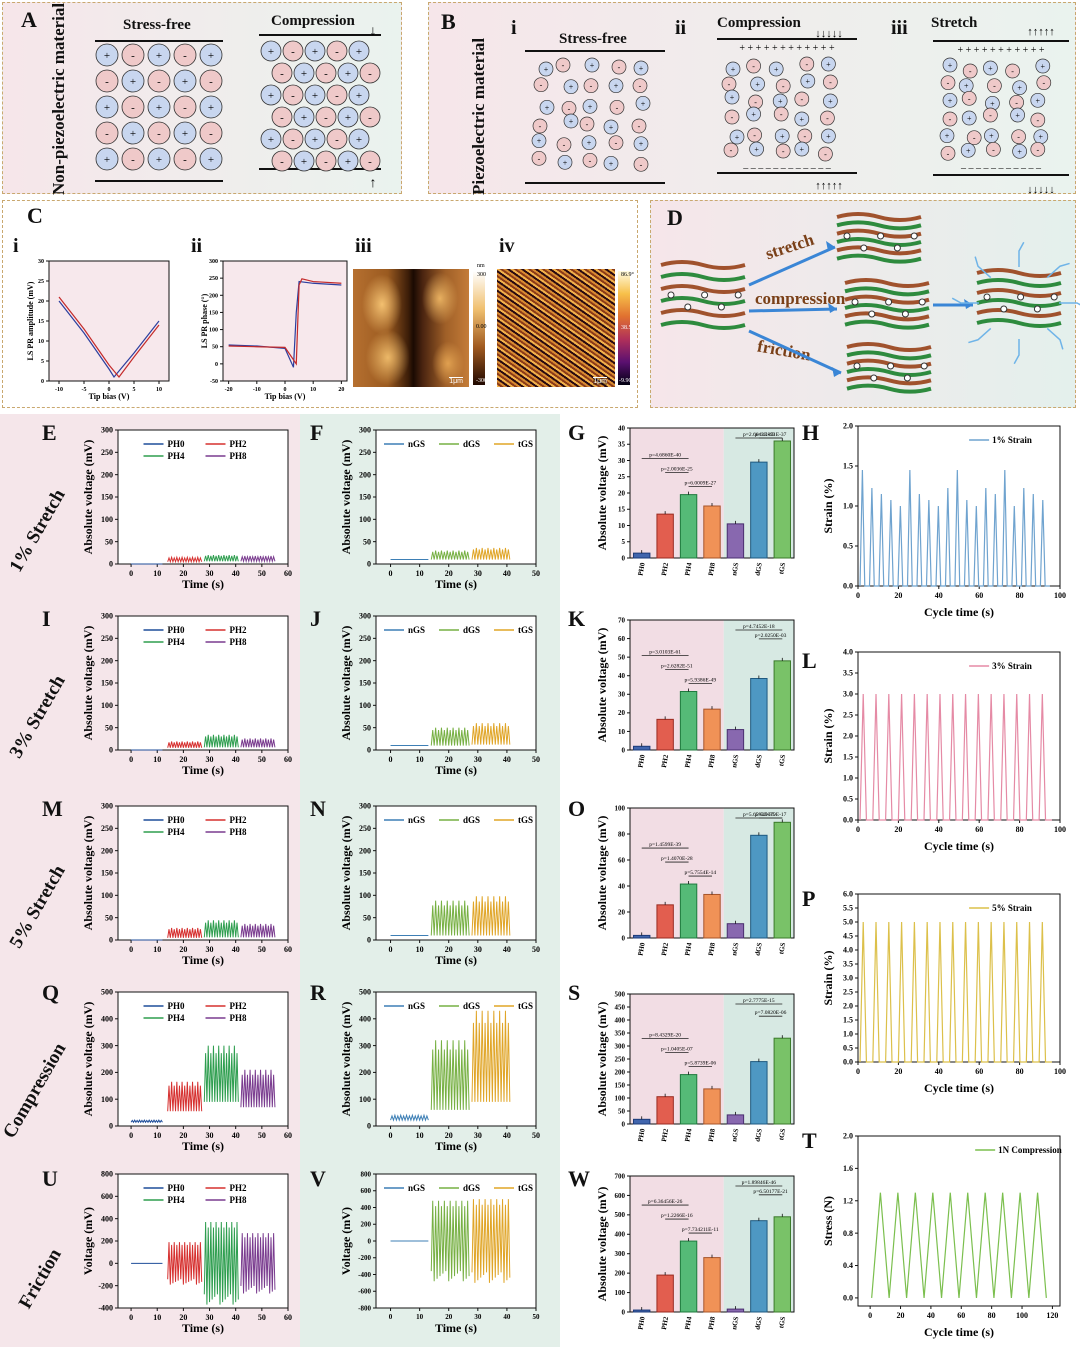  Describe the element at coordinates (968, 304) in the screenshot. I see `arrow-output-head` at that location.